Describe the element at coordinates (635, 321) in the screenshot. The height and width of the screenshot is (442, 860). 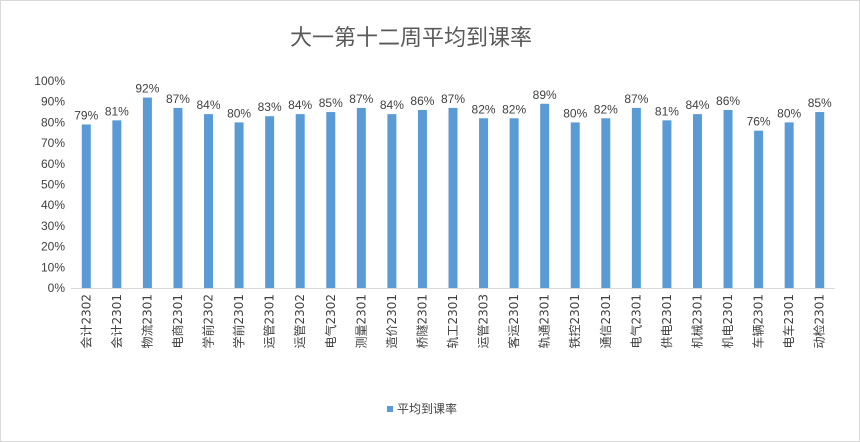
I see `x-tick-label: 电气2301` at that location.